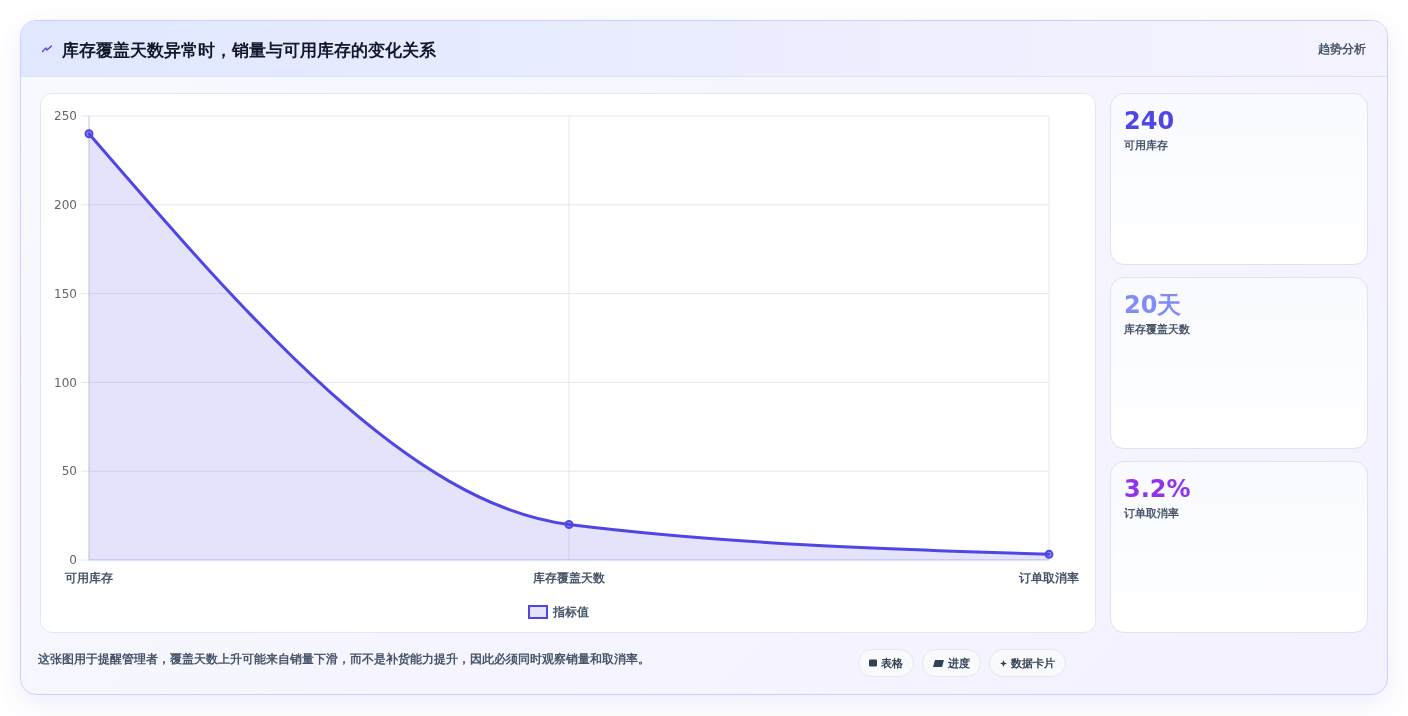  Describe the element at coordinates (1033, 663) in the screenshot. I see `text: 数据卡片` at that location.